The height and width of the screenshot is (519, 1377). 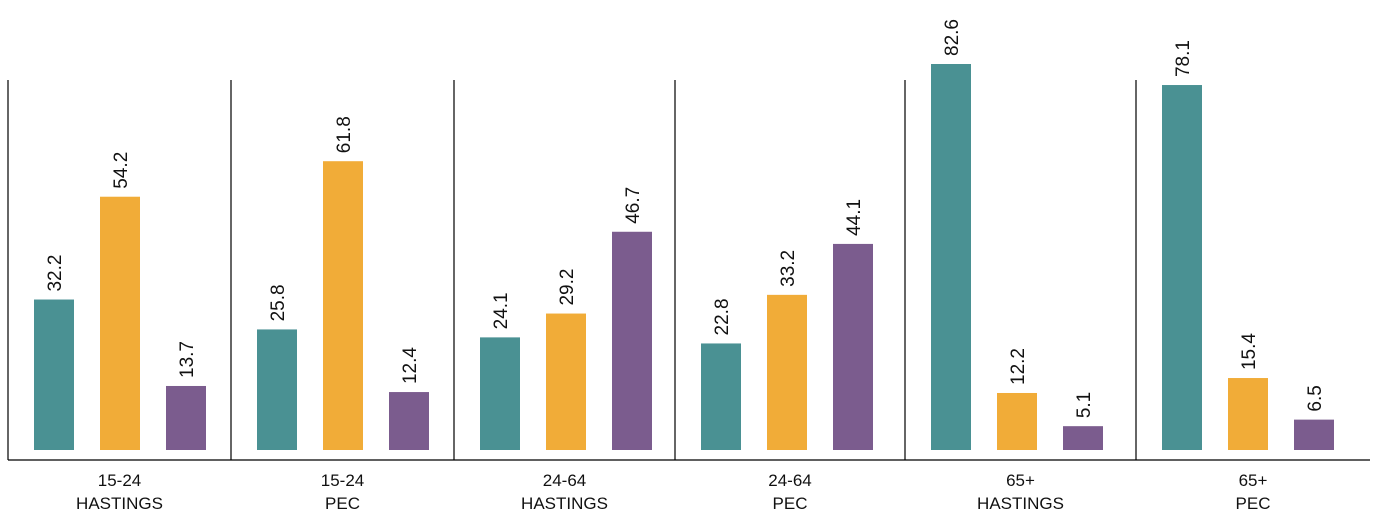 I want to click on category-label: 15-24 HASTINGS, so click(x=119, y=492).